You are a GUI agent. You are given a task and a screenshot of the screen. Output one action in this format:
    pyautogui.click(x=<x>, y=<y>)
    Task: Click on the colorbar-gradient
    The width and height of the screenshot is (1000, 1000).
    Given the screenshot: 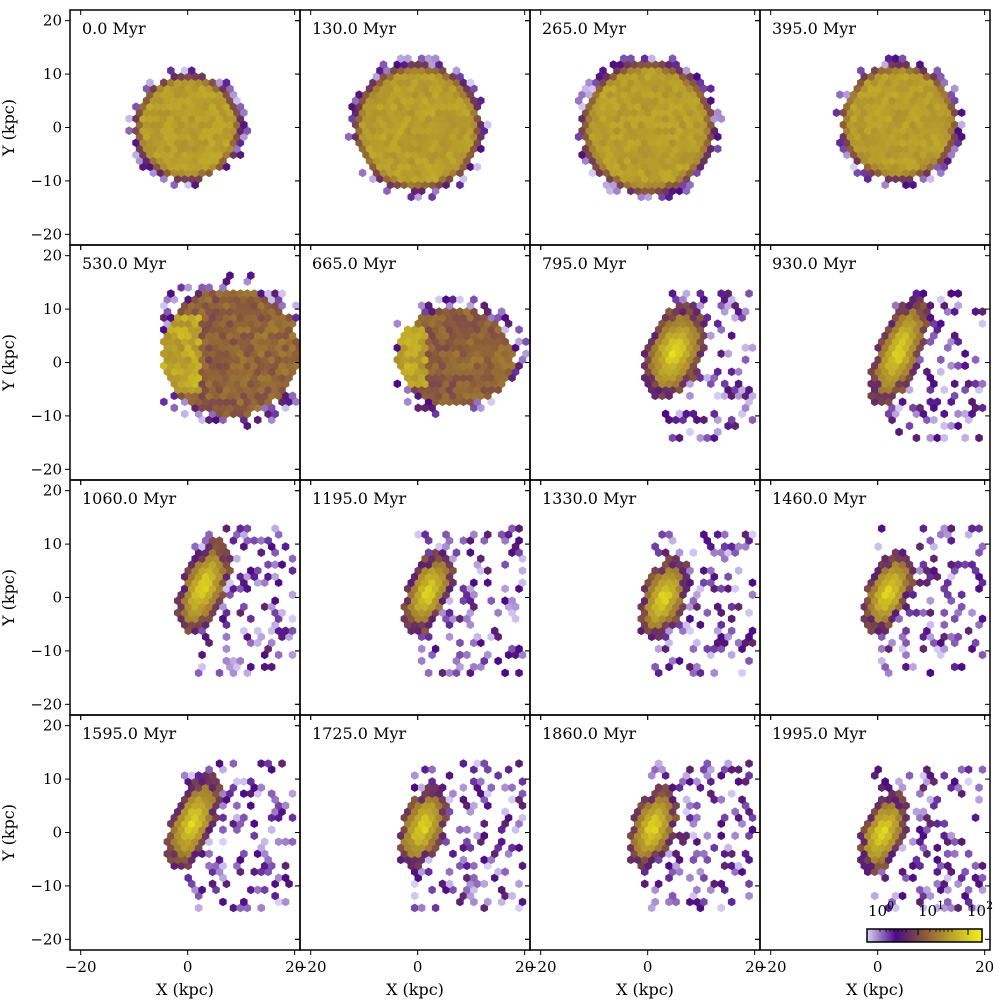 What is the action you would take?
    pyautogui.click(x=924, y=935)
    